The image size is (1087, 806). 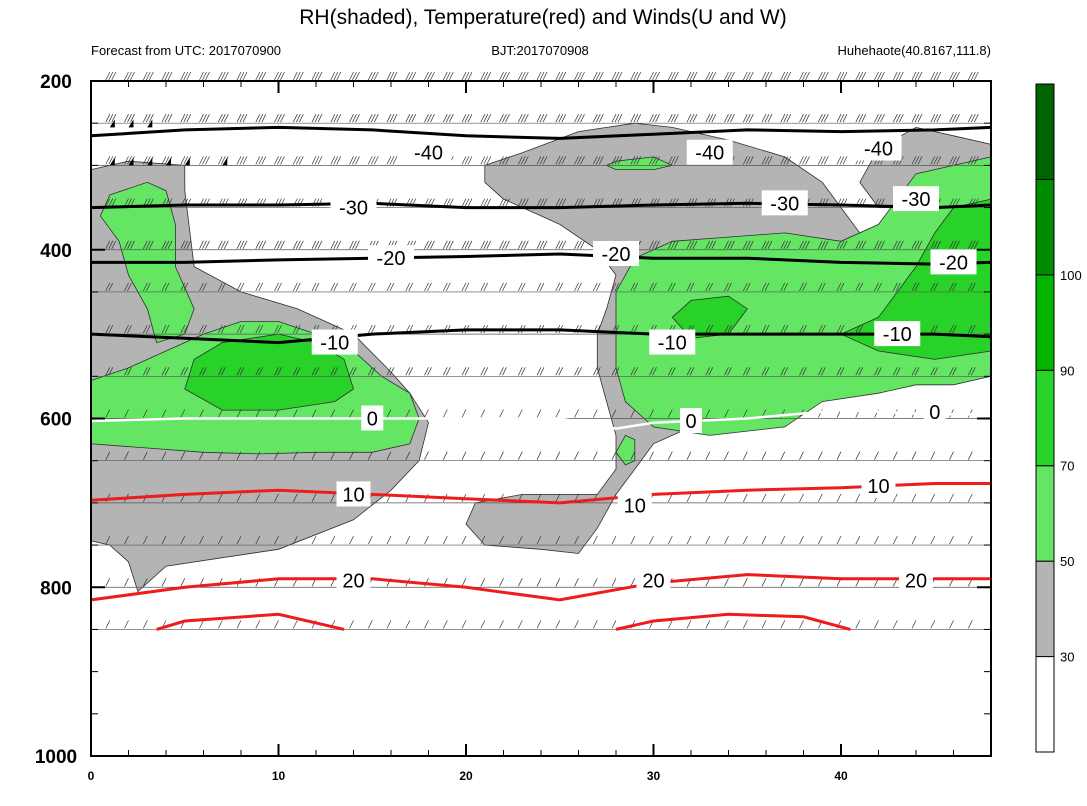 I want to click on colorbar-label: 50, so click(x=1067, y=561).